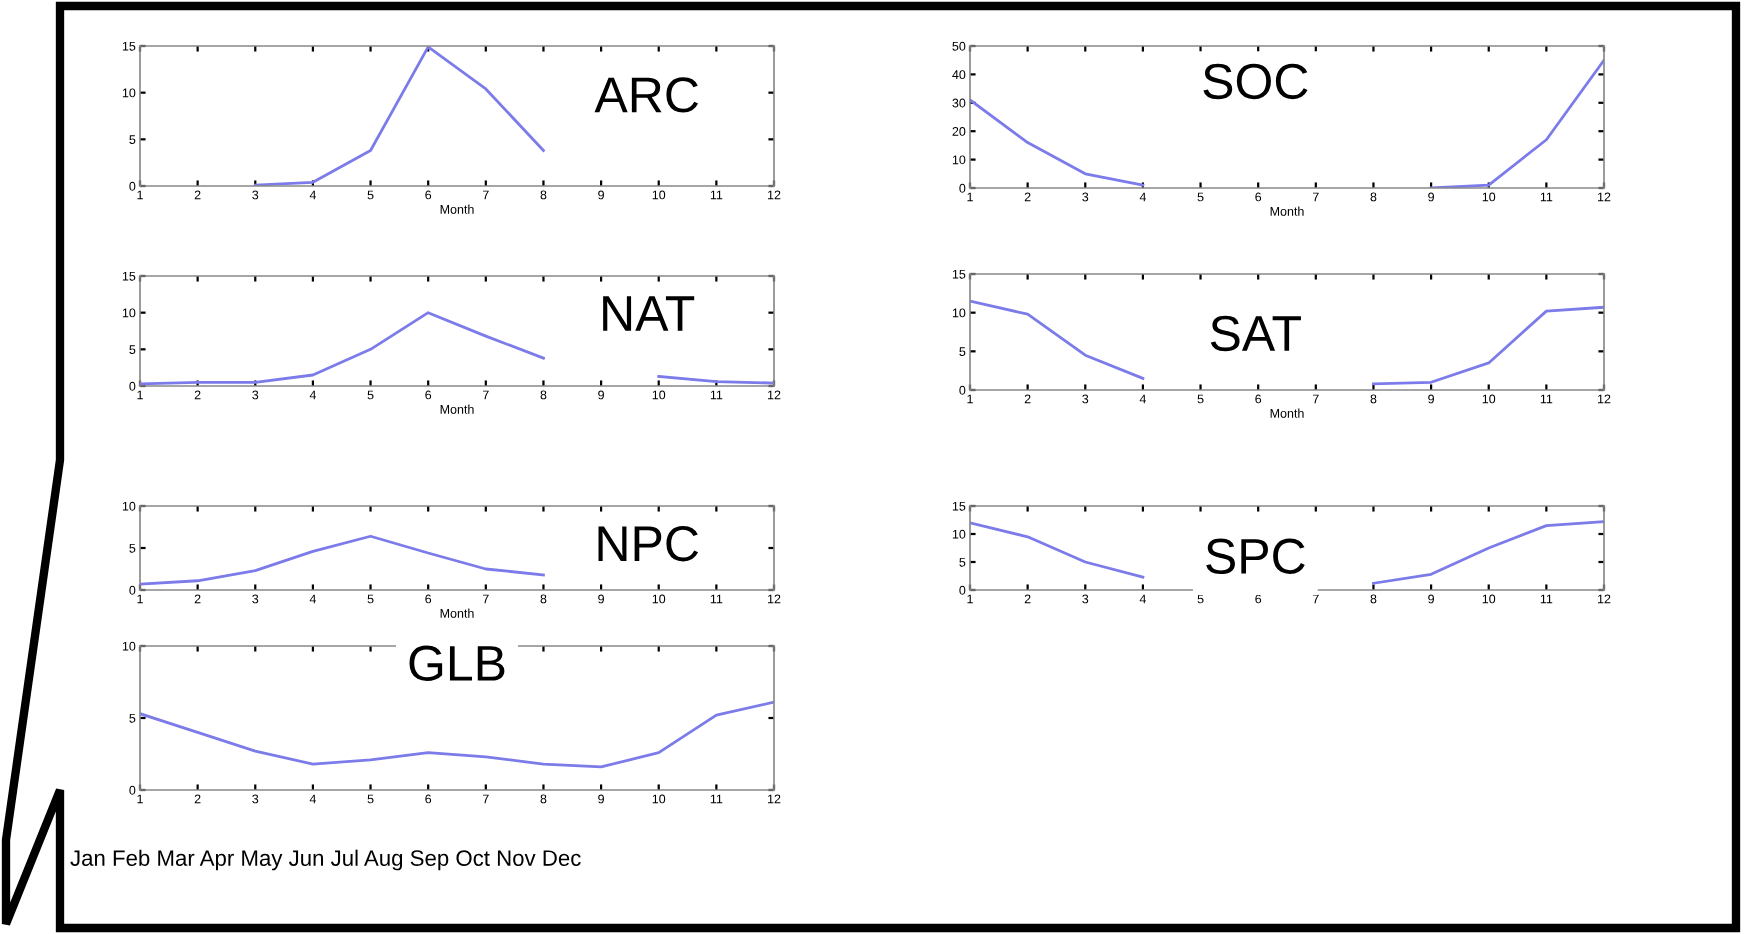  Describe the element at coordinates (648, 544) in the screenshot. I see `chart-title: NPC` at that location.